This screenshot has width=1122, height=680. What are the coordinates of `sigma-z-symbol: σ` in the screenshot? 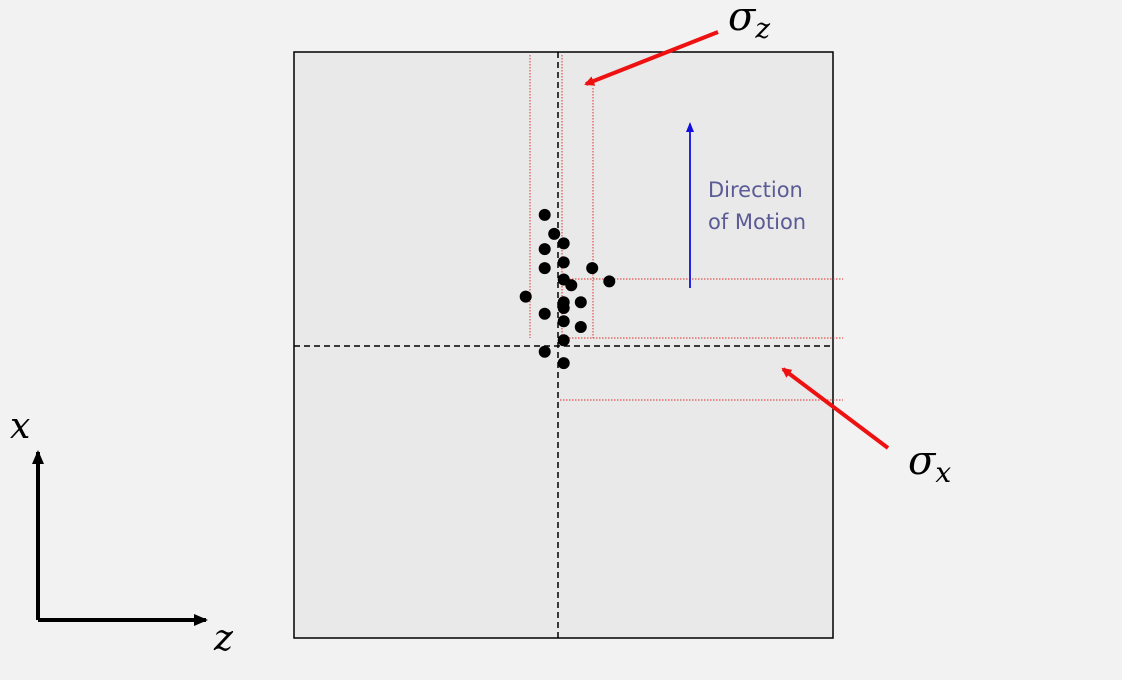 It's located at (742, 20).